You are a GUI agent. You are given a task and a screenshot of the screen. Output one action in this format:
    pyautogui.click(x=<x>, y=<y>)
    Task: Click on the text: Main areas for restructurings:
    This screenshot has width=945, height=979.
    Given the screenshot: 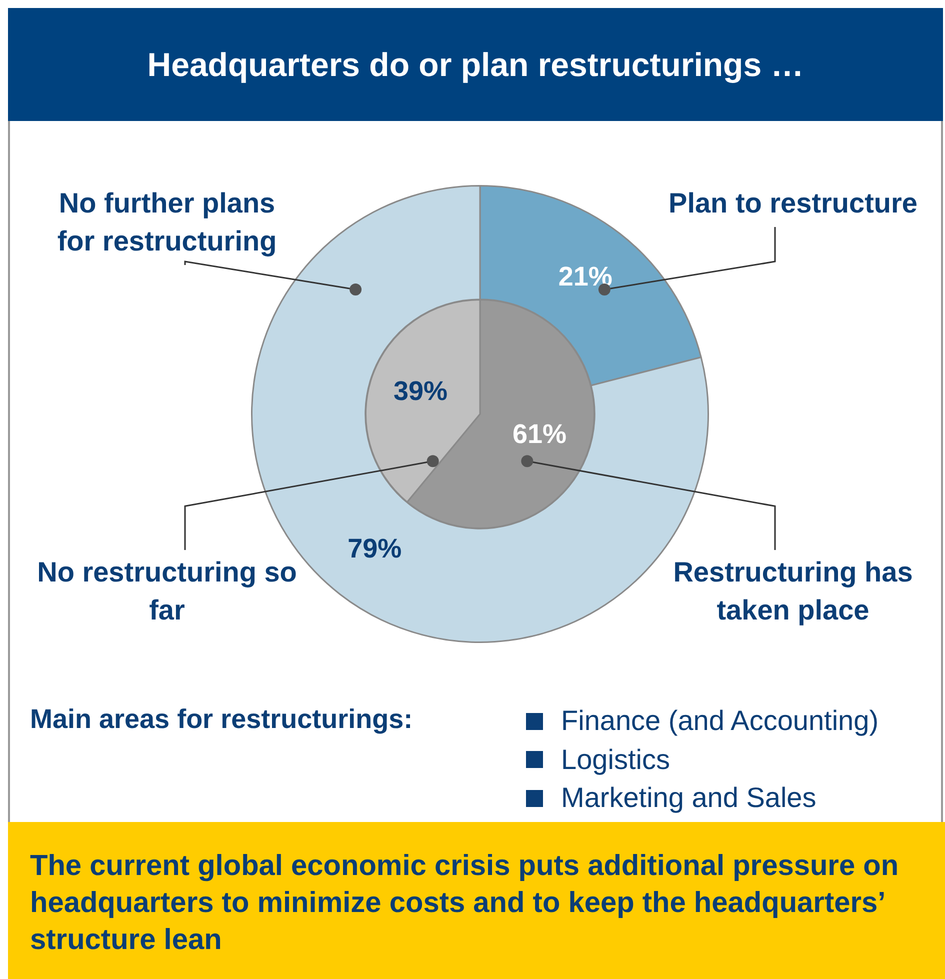 What is the action you would take?
    pyautogui.click(x=221, y=719)
    